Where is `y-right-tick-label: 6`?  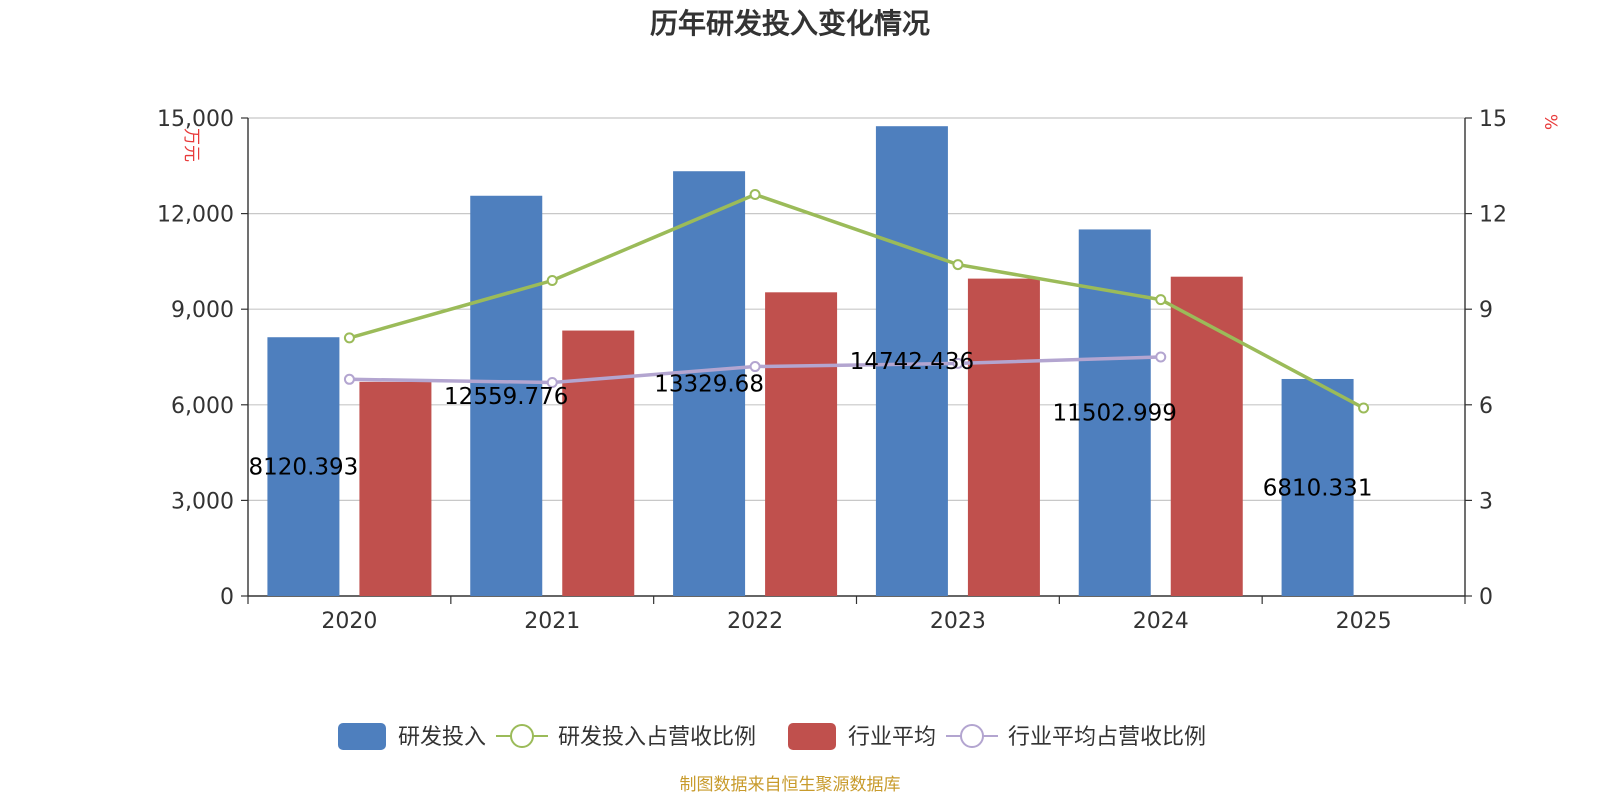 y-right-tick-label: 6 is located at coordinates (1486, 406).